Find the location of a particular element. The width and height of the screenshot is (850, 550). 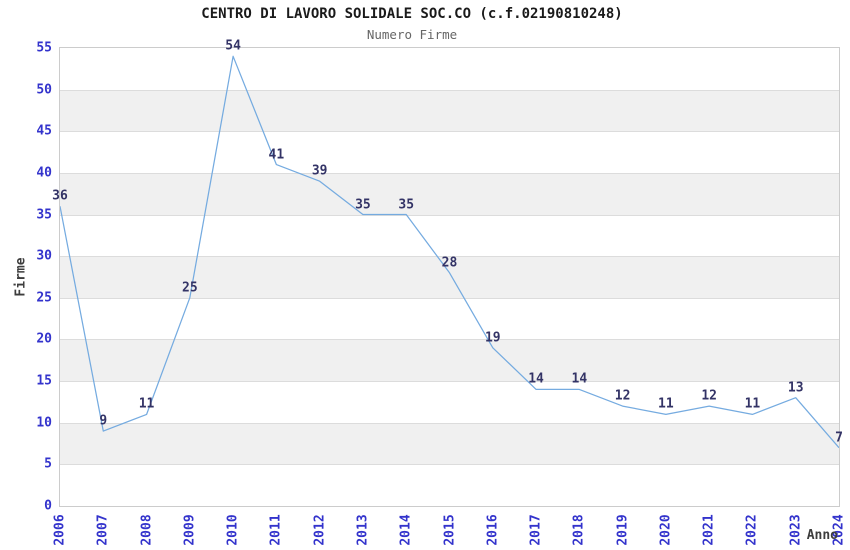

y-tick-label: 35 is located at coordinates (44, 215).